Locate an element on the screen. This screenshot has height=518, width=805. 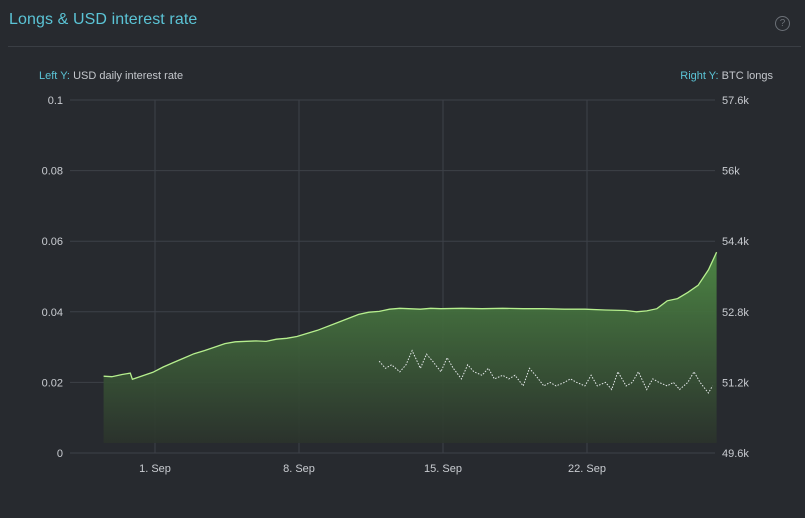
left-y-tick-label: 0.08 is located at coordinates (52, 172).